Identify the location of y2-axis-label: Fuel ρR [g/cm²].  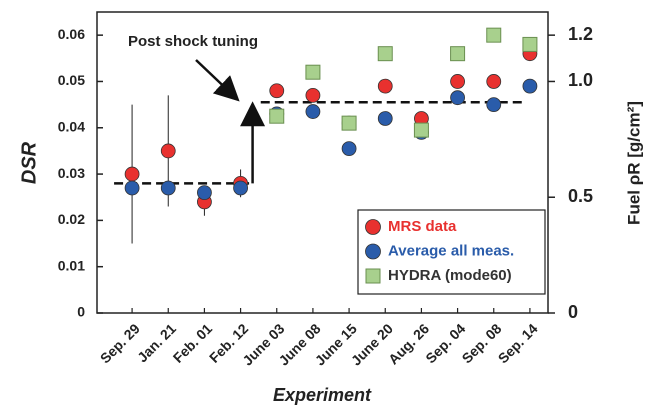
(633, 163).